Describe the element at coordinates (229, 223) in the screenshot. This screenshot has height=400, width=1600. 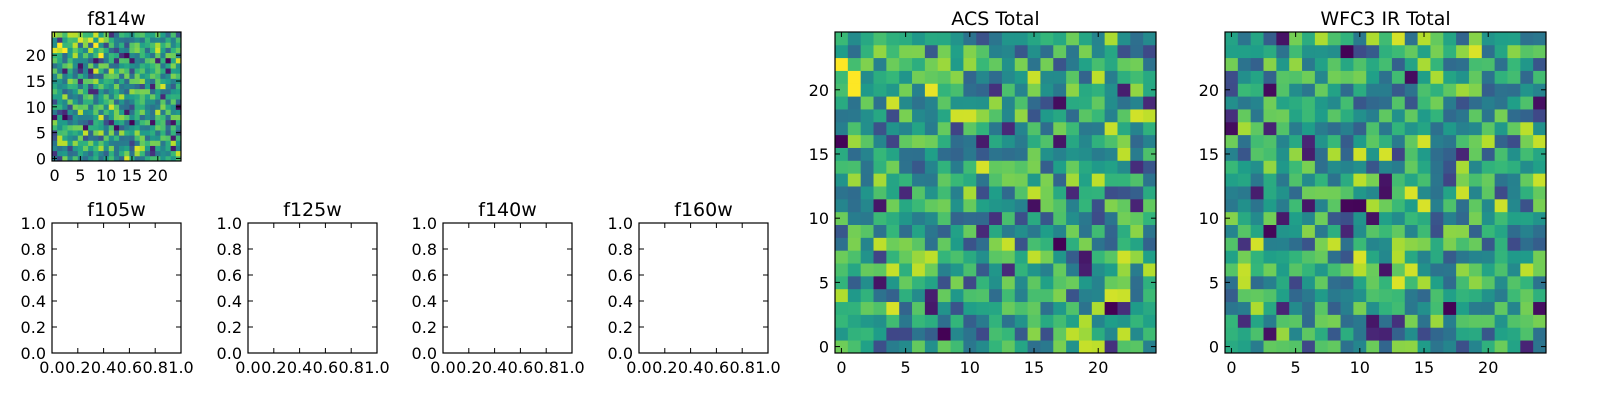
I see `y-tick-label: 1.0` at that location.